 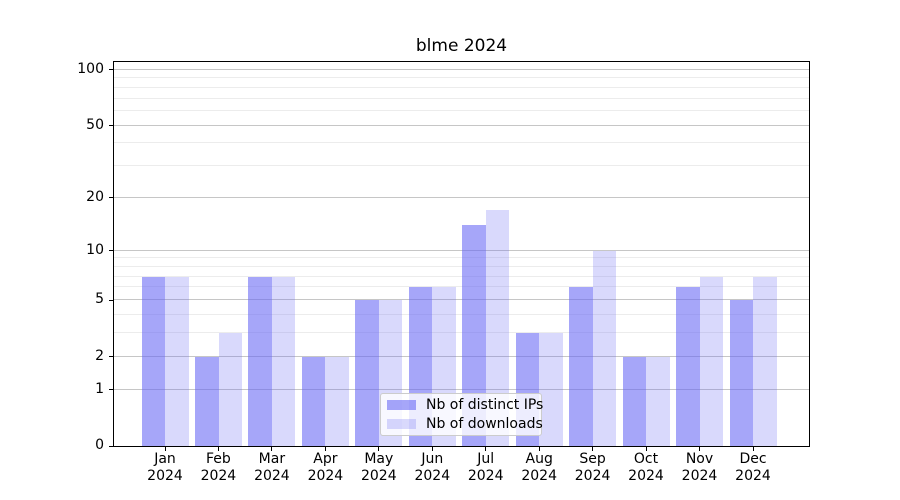 What do you see at coordinates (272, 467) in the screenshot?
I see `x-tick-label: Mar 2024` at bounding box center [272, 467].